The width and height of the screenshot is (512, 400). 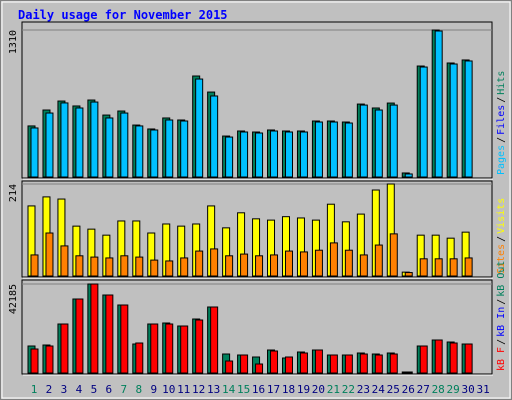 What do you see at coordinates (501, 322) in the screenshot?
I see `legend-entry: kB In` at bounding box center [501, 322].